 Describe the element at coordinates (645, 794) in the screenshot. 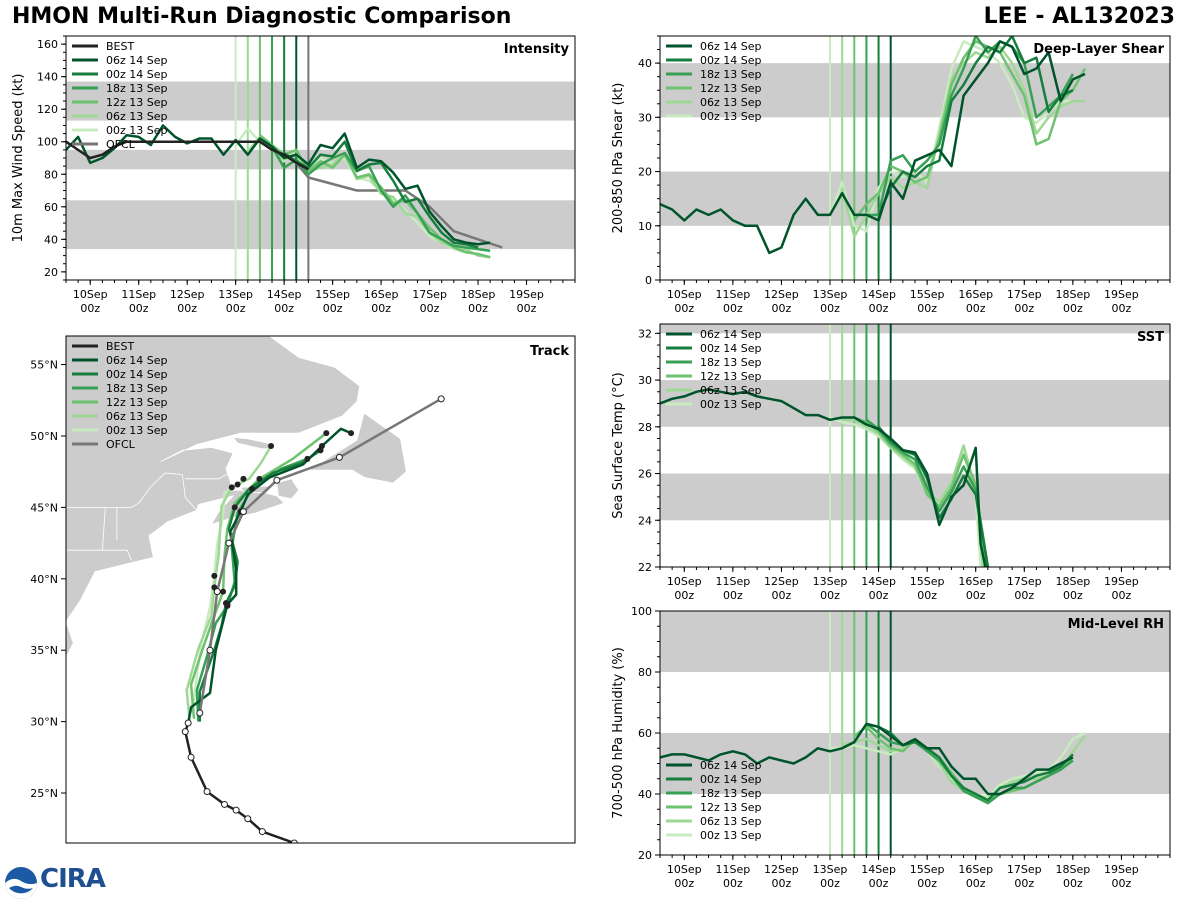

I see `rh-ytick-label: 40` at that location.